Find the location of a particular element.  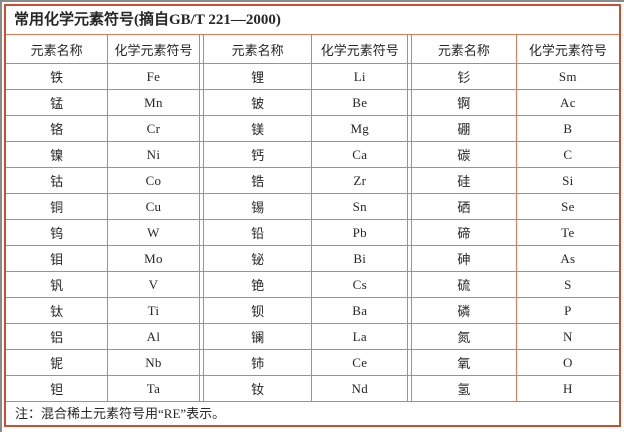

element-symbol-cell: Mg is located at coordinates (360, 128).